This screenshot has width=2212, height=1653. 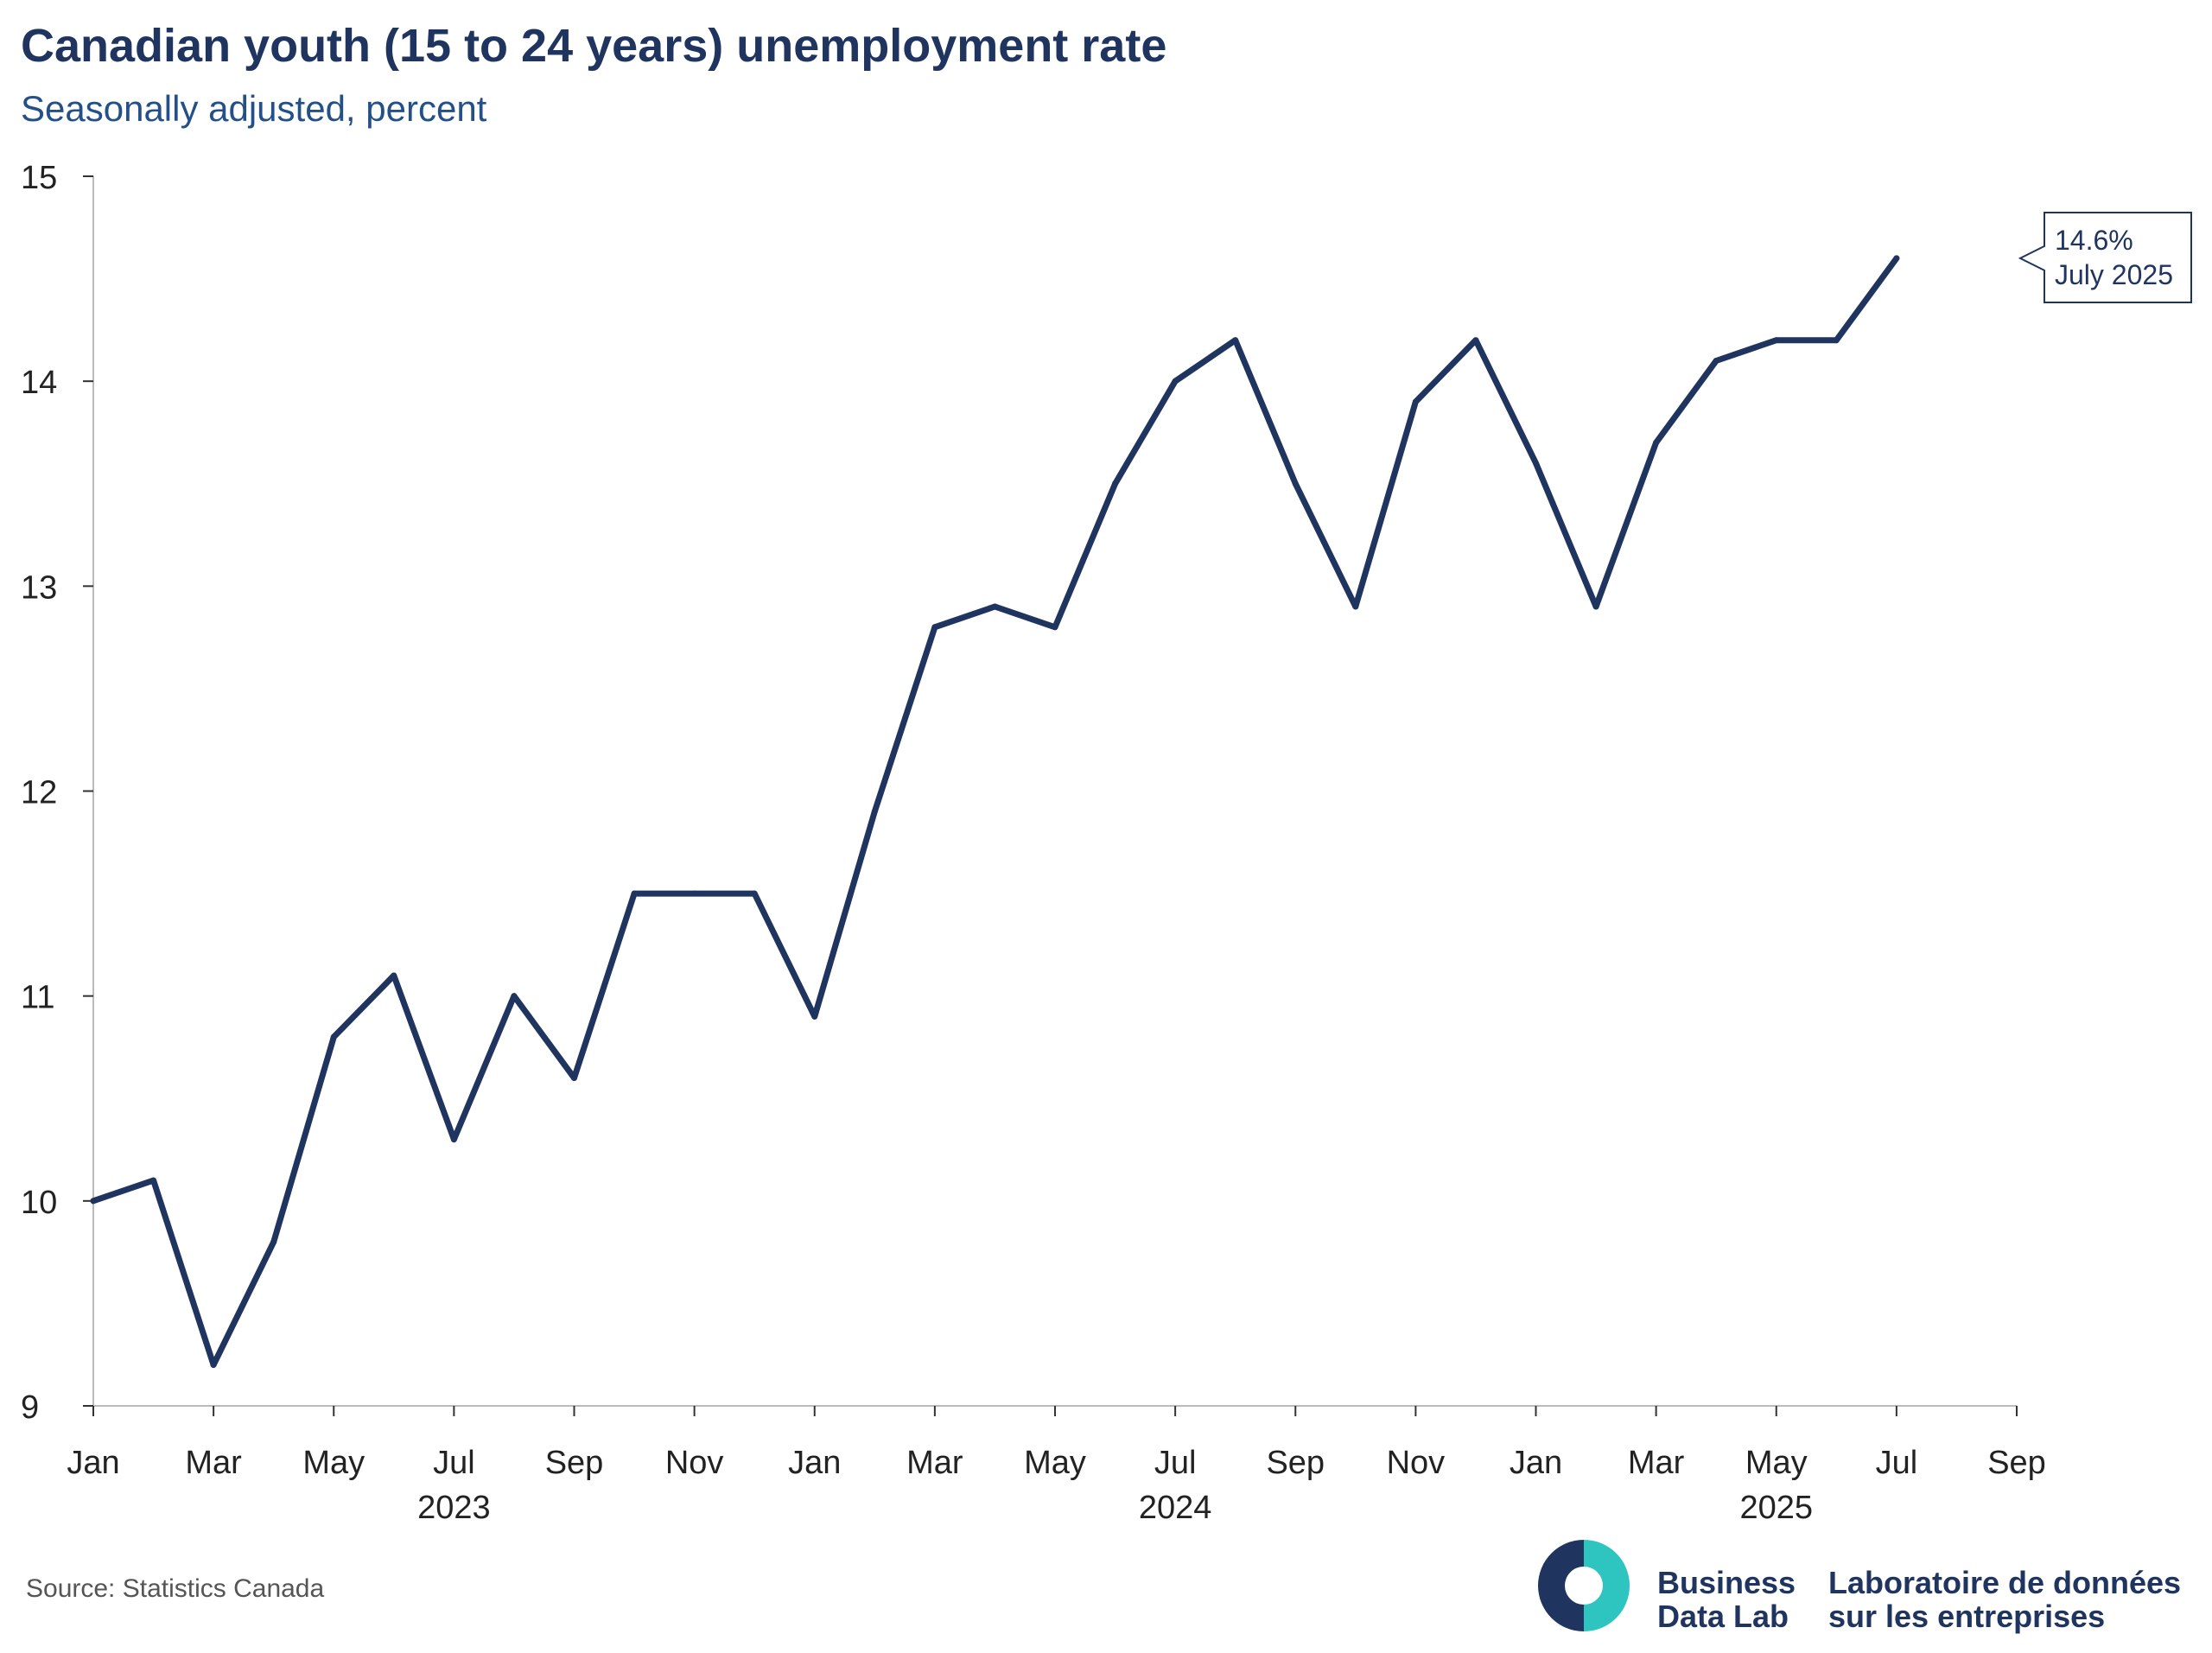 What do you see at coordinates (39, 178) in the screenshot?
I see `y-tick-label: 15` at bounding box center [39, 178].